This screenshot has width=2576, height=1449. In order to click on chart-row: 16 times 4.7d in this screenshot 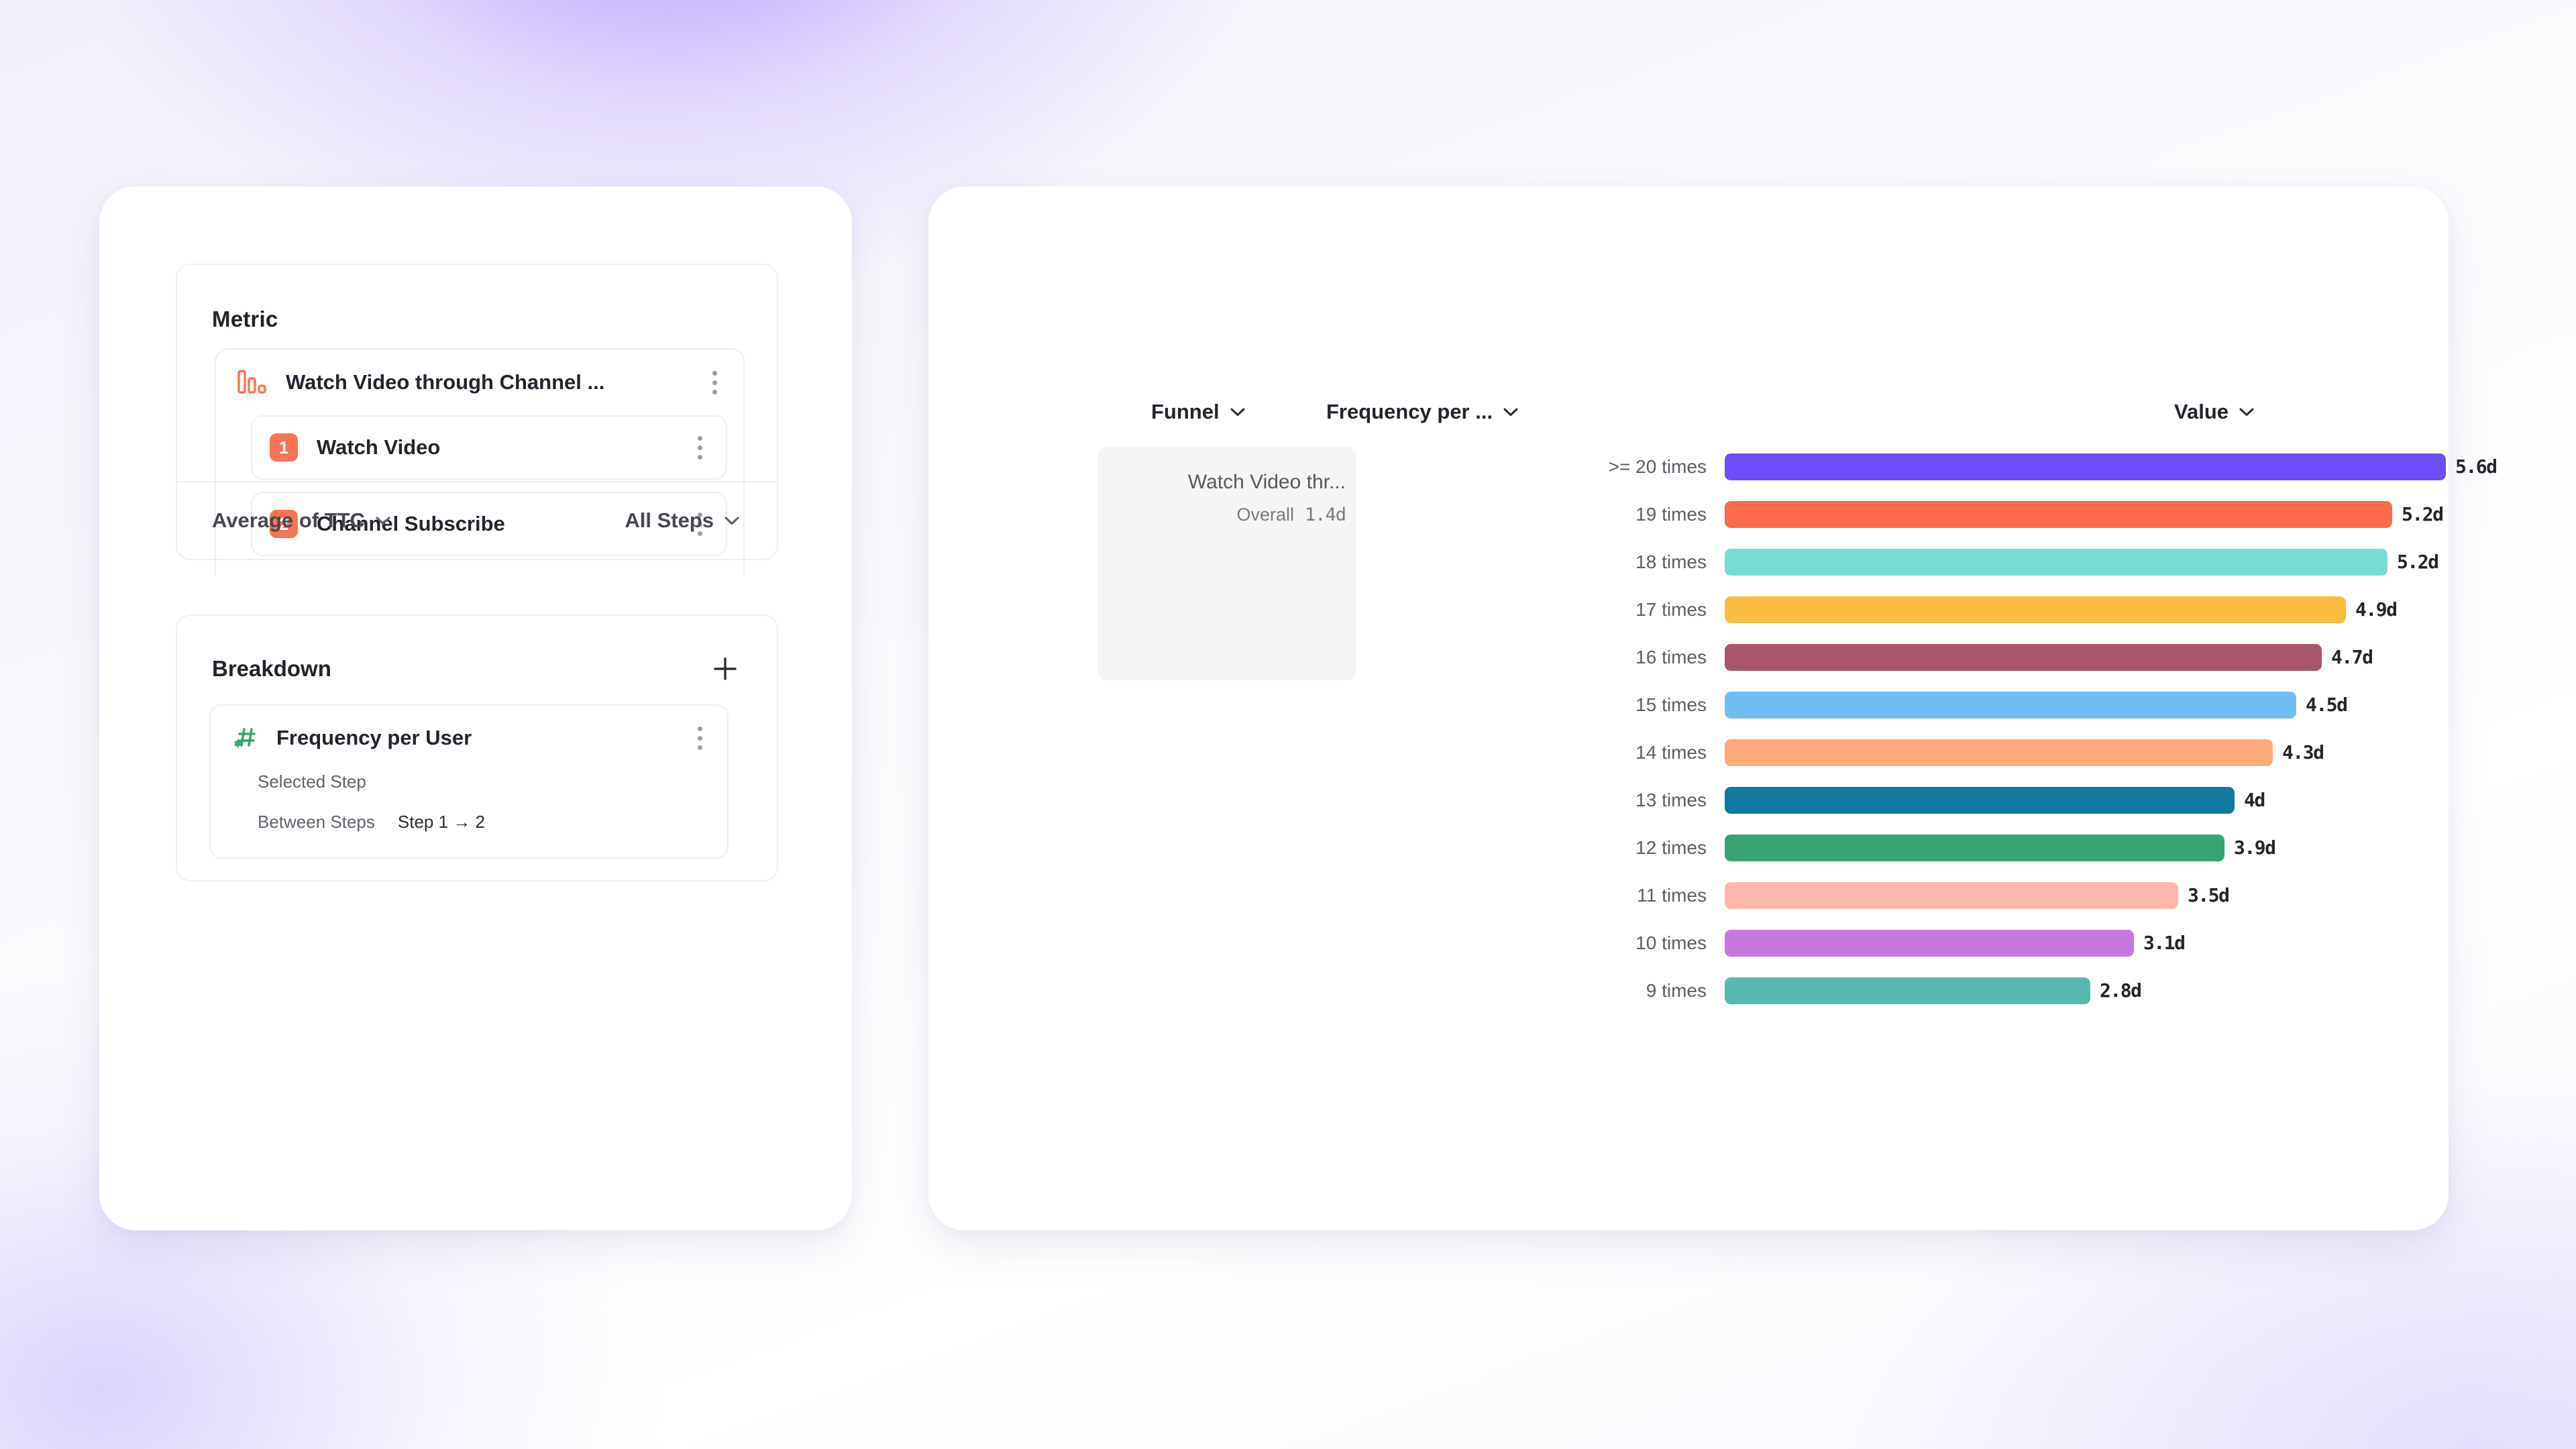, I will do `click(1688, 657)`.